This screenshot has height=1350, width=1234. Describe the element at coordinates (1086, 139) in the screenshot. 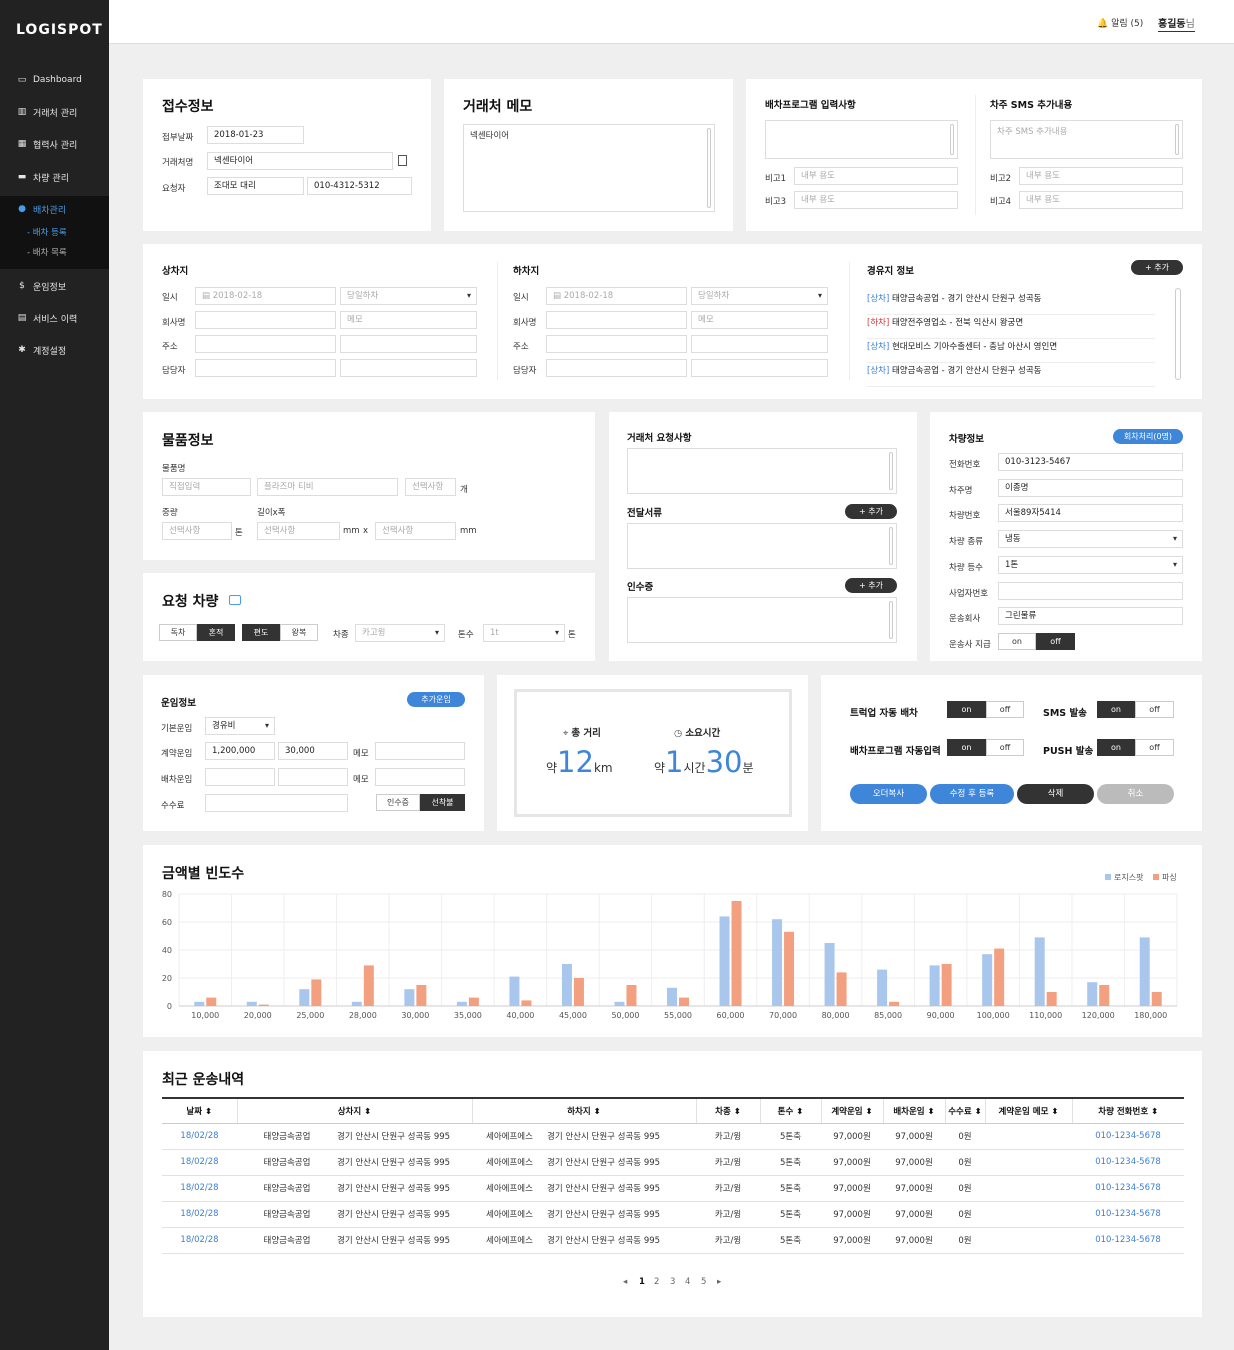

I see `sms-extra-textarea: 차주 SMS 추가내용` at that location.